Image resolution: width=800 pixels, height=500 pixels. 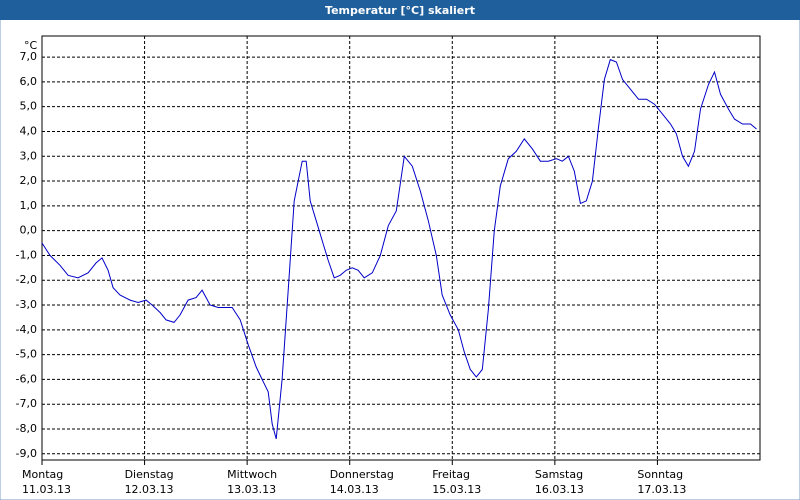 What do you see at coordinates (26, 279) in the screenshot?
I see `y-tick-label: -2,0` at bounding box center [26, 279].